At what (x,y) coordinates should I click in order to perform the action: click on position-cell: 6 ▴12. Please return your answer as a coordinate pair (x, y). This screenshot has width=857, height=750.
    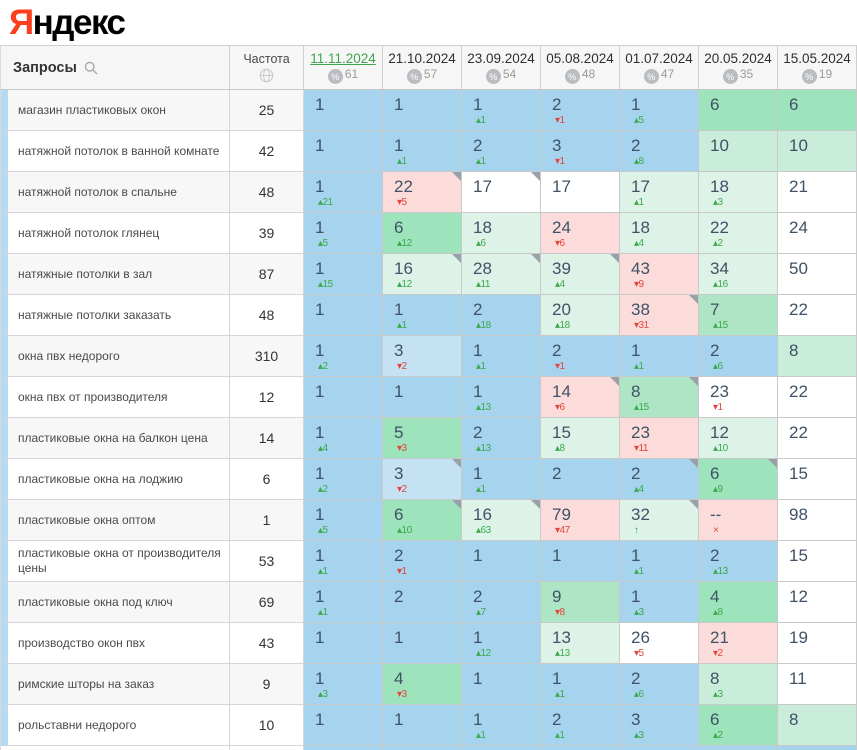
    Looking at the image, I should click on (422, 233).